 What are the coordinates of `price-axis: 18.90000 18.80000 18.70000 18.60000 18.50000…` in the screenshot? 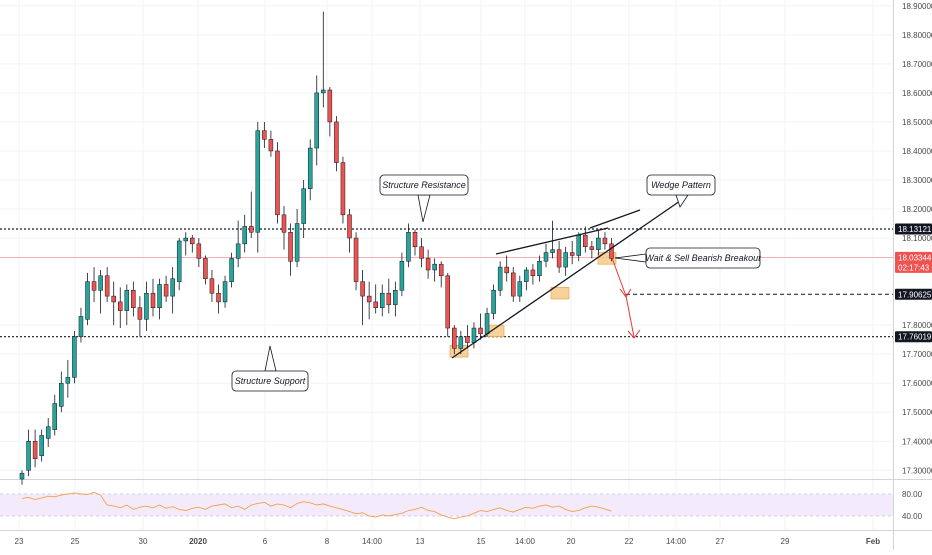 It's located at (917, 238).